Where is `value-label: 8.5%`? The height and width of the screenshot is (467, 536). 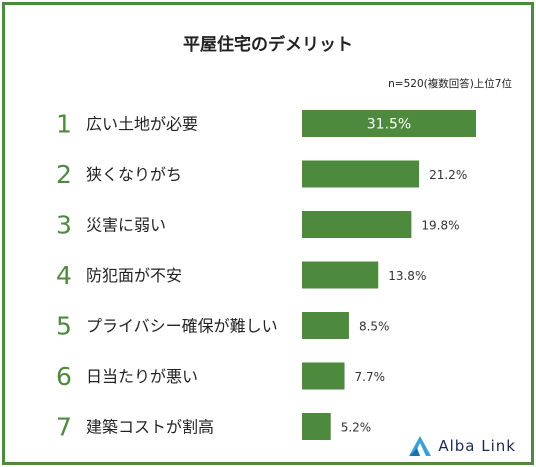 value-label: 8.5% is located at coordinates (374, 327).